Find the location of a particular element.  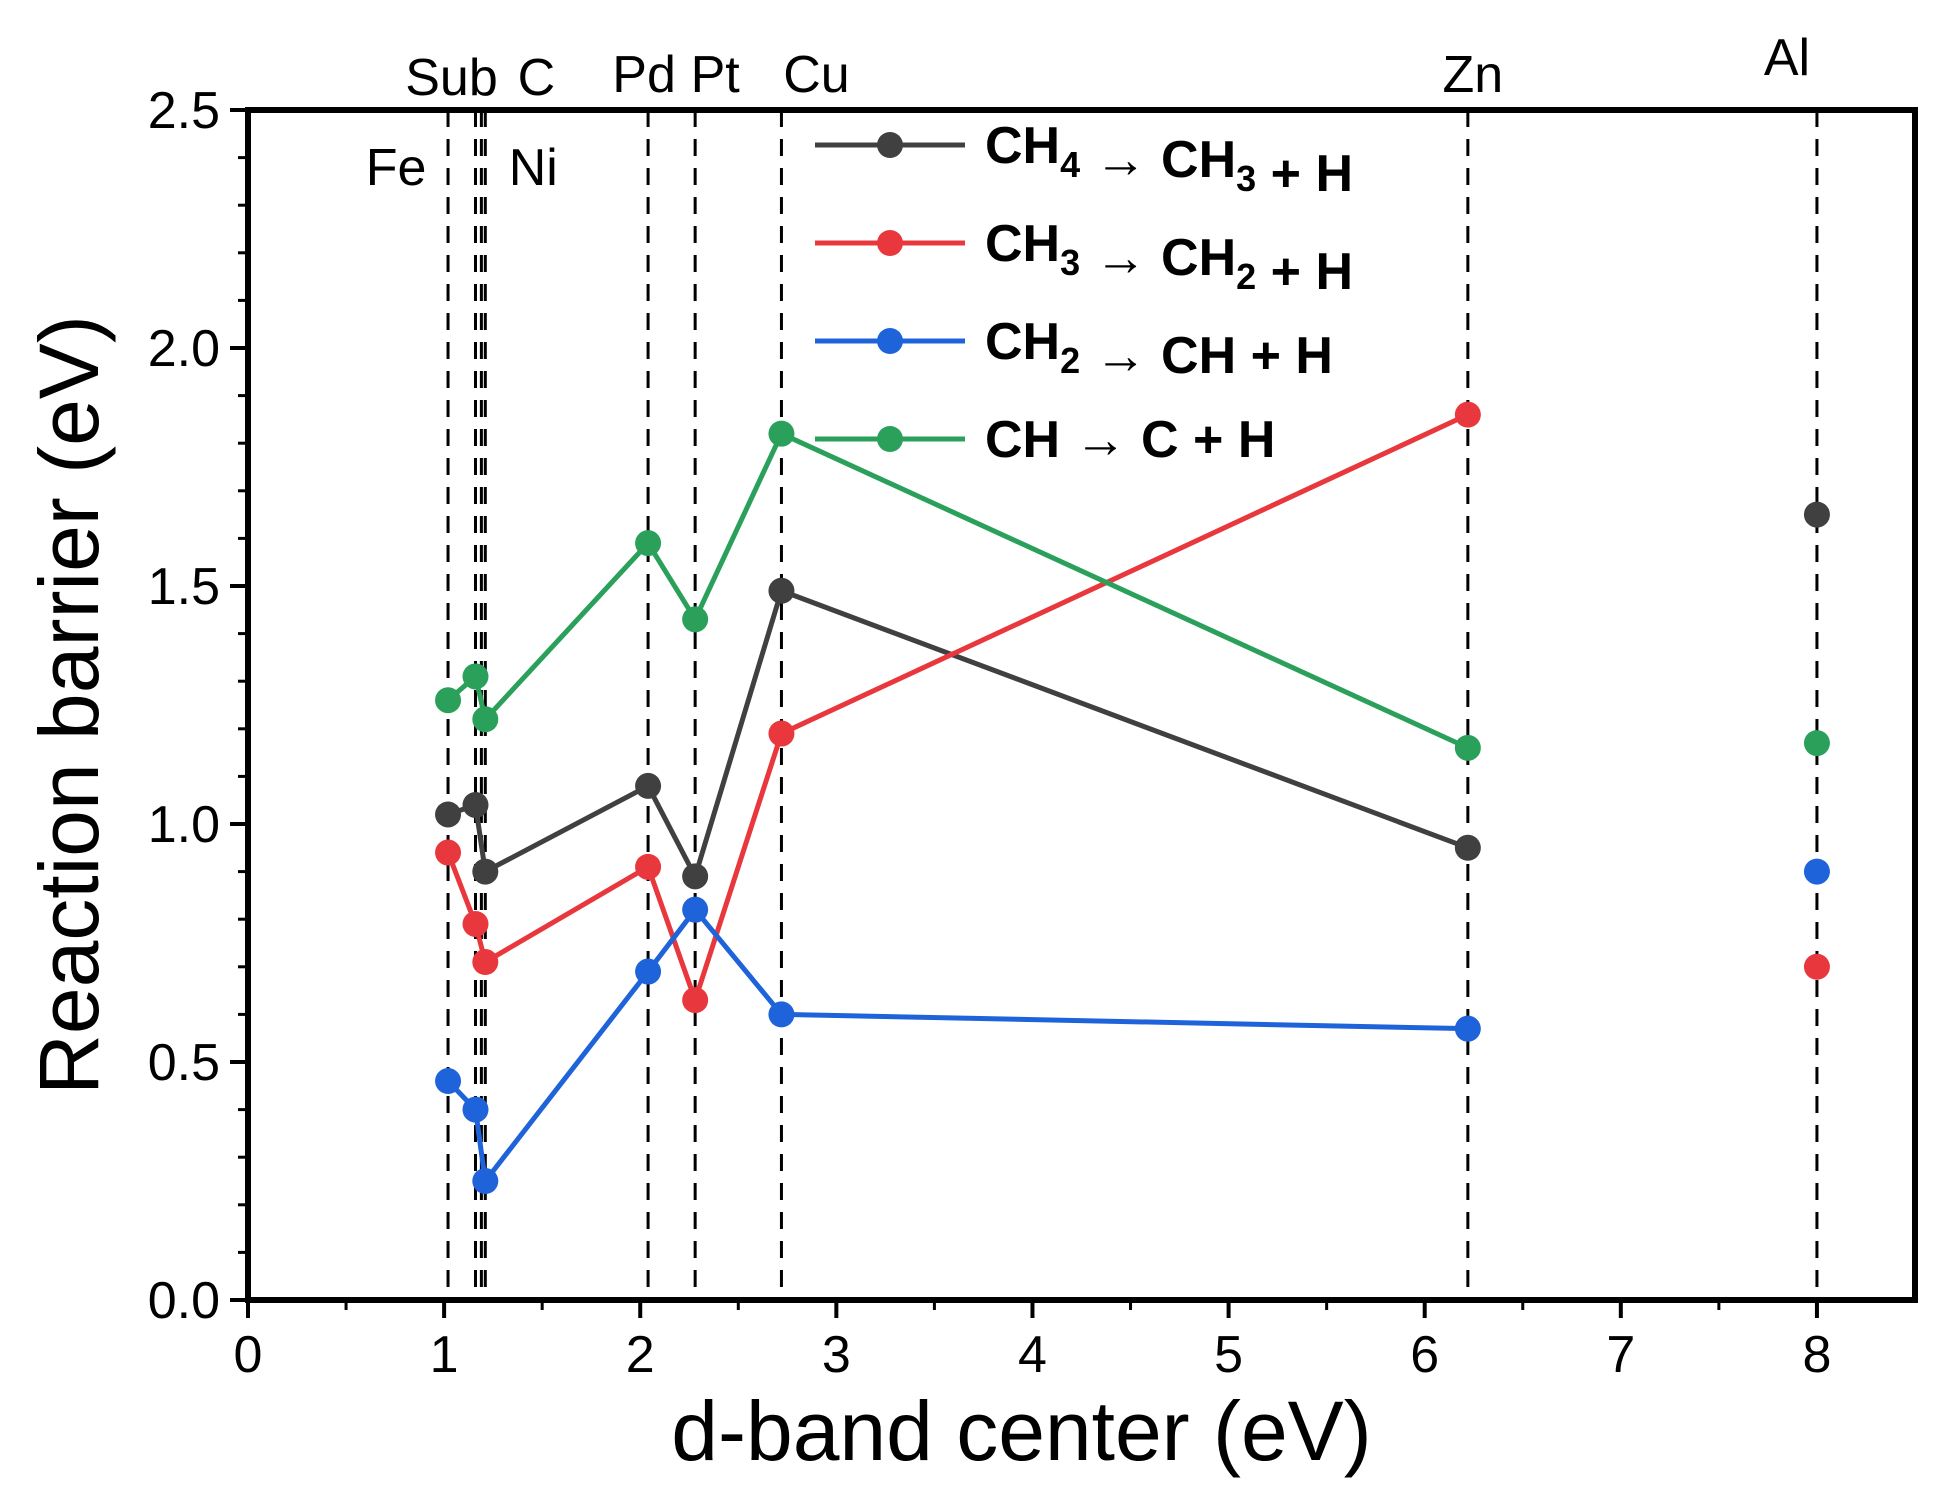

legend-text: C is located at coordinates (1160, 440).